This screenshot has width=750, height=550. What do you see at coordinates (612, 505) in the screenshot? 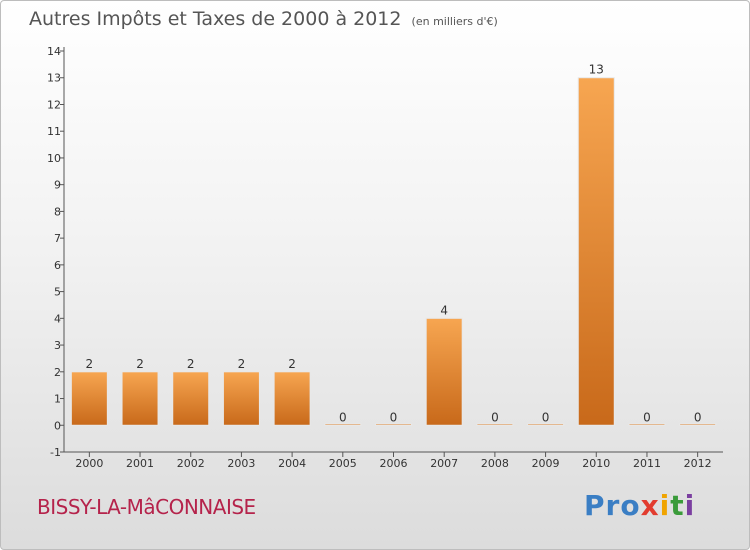
I see `logo-part: Pro` at bounding box center [612, 505].